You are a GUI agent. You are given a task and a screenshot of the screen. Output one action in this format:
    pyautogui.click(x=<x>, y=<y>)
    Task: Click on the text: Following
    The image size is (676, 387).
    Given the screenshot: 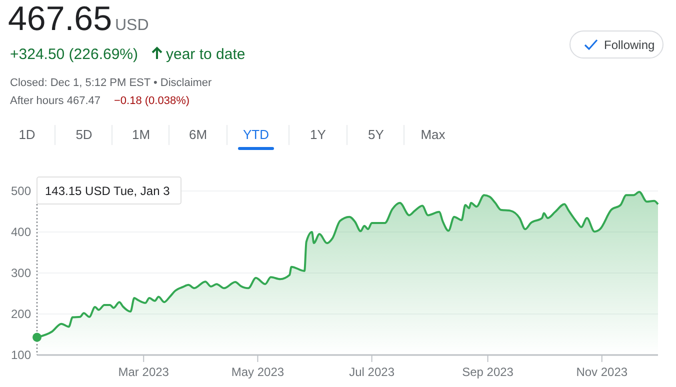 What is the action you would take?
    pyautogui.click(x=629, y=45)
    